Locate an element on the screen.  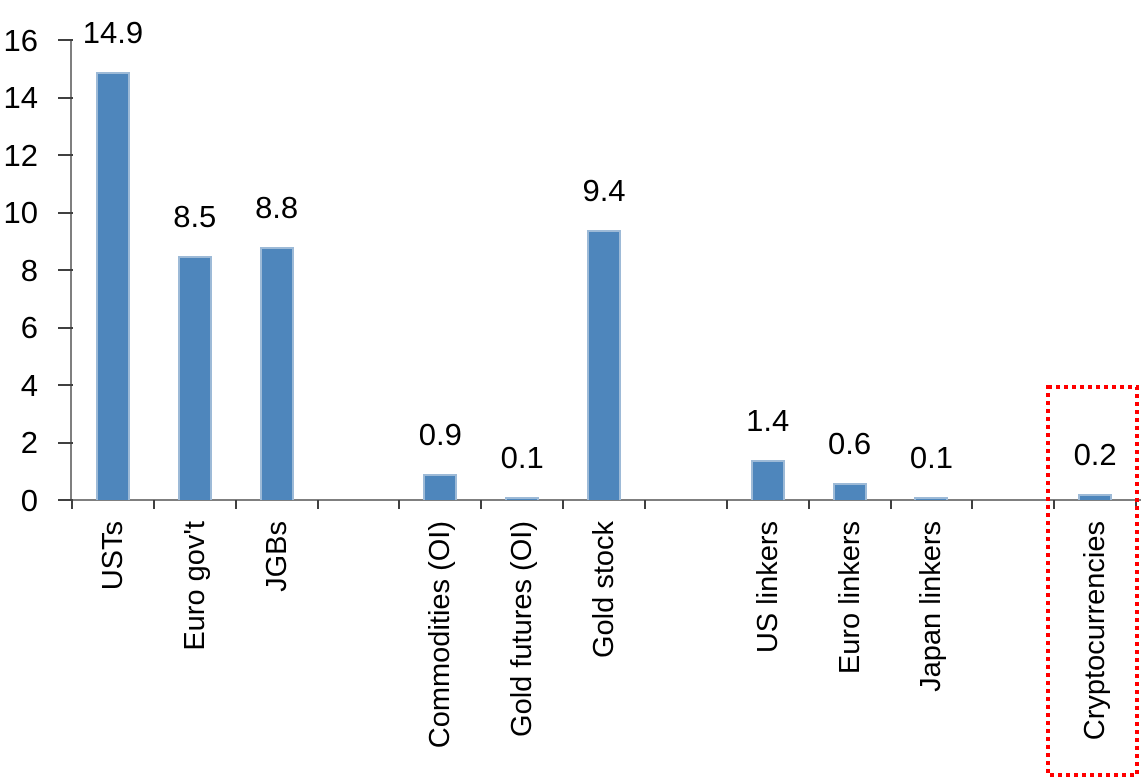
category-label: Gold futures (OI) is located at coordinates (522, 629).